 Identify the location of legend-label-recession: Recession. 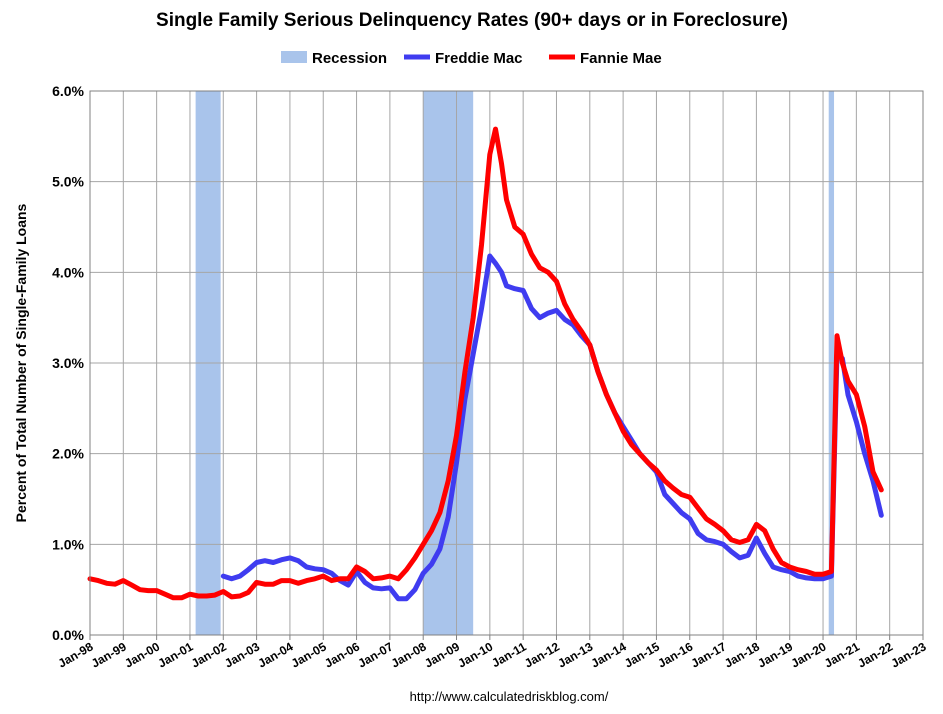
(349, 58).